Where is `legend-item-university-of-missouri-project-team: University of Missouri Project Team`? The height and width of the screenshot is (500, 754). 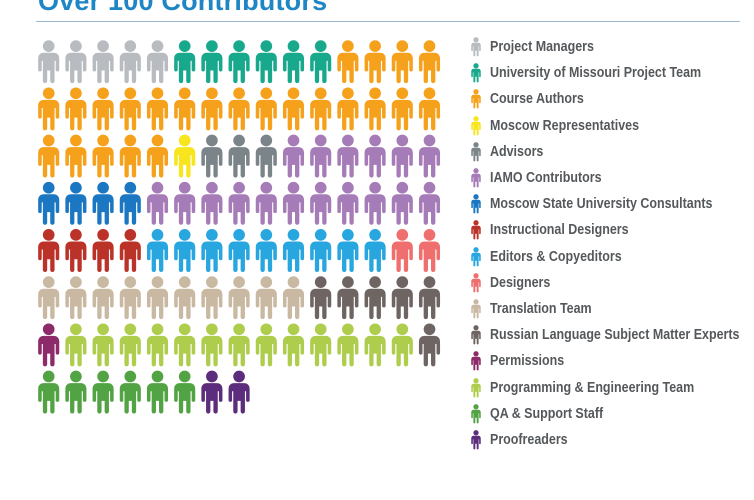 legend-item-university-of-missouri-project-team: University of Missouri Project Team is located at coordinates (610, 73).